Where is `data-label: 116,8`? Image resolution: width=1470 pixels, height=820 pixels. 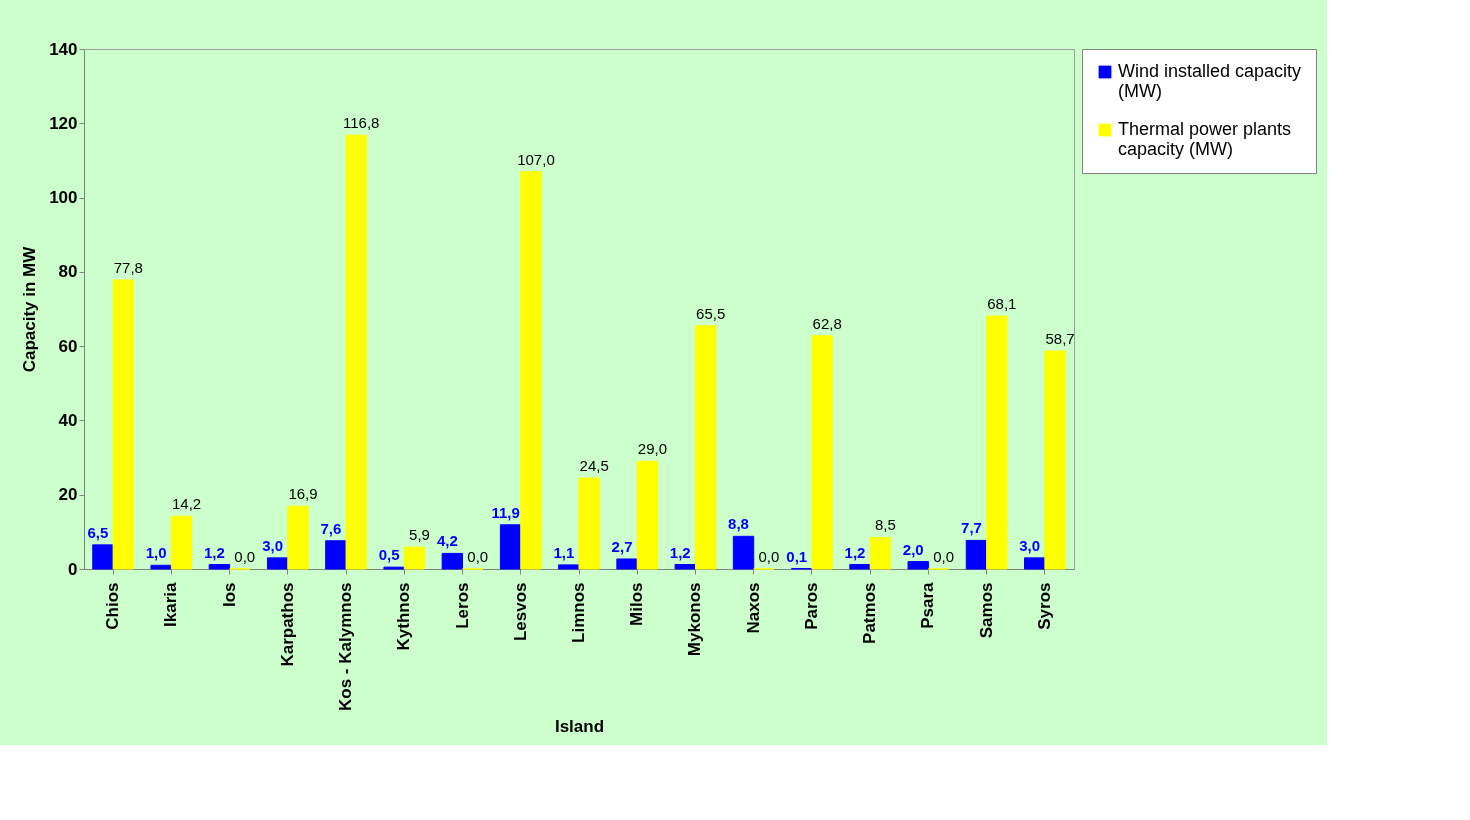 data-label: 116,8 is located at coordinates (361, 123).